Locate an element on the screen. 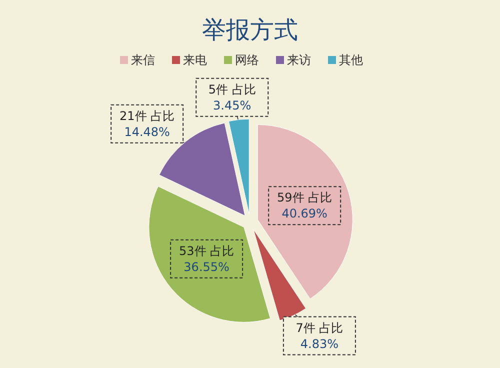 This screenshot has width=500, height=368. data-label: 7件 占比 4.83% is located at coordinates (320, 335).